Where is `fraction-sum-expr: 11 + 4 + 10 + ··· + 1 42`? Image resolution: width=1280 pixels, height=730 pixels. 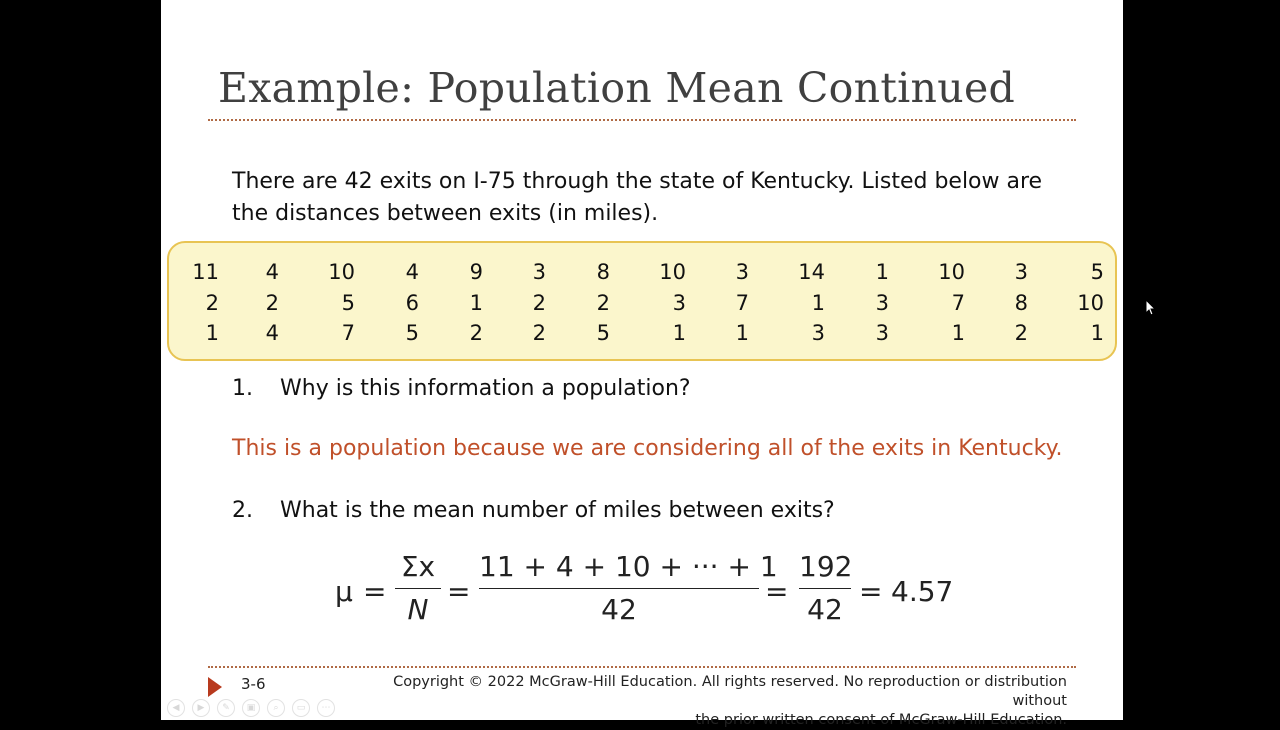
fraction-sum-expr: 11 + 4 + 10 + ··· + 1 42 is located at coordinates (628, 588).